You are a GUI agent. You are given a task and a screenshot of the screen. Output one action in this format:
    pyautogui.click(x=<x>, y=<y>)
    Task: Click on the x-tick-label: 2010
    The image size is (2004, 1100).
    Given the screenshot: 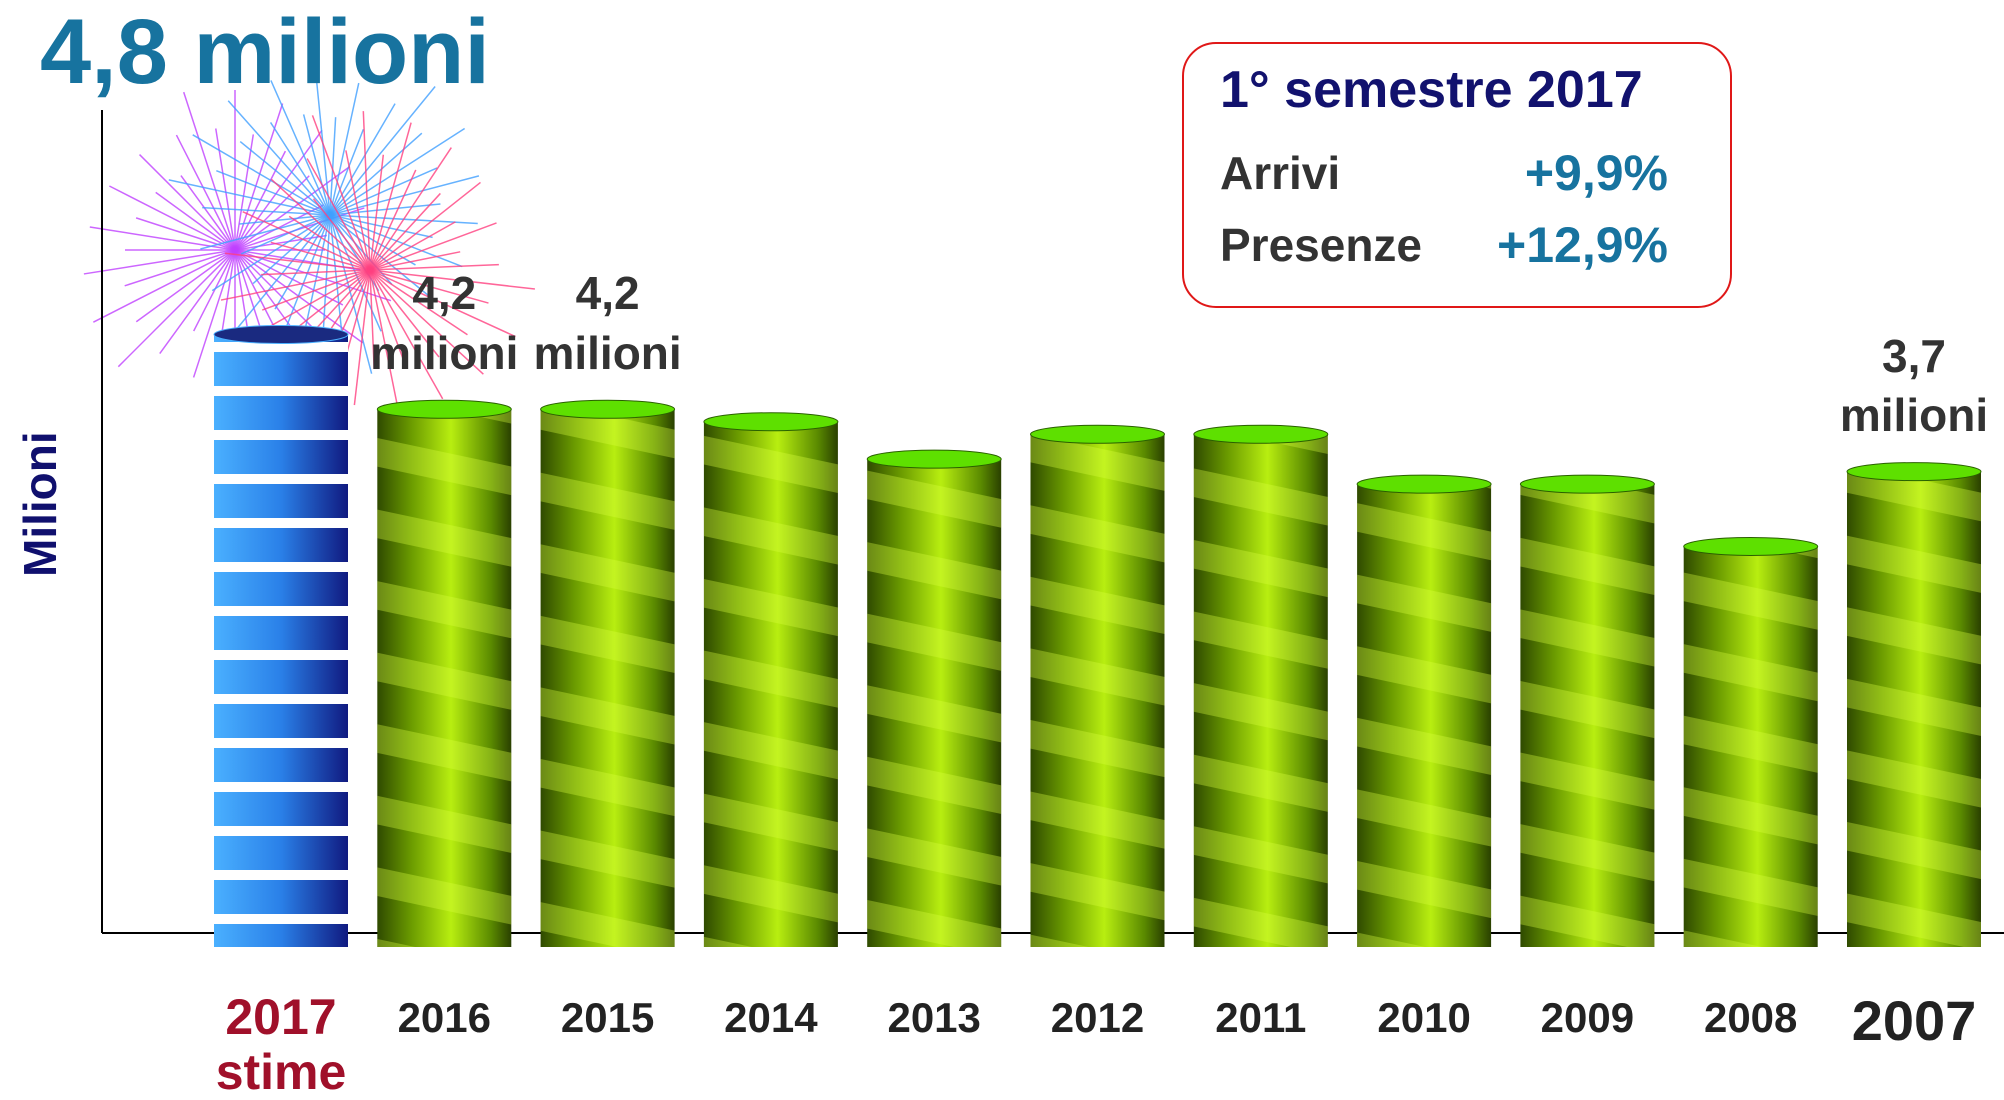 What is the action you would take?
    pyautogui.click(x=1424, y=1017)
    